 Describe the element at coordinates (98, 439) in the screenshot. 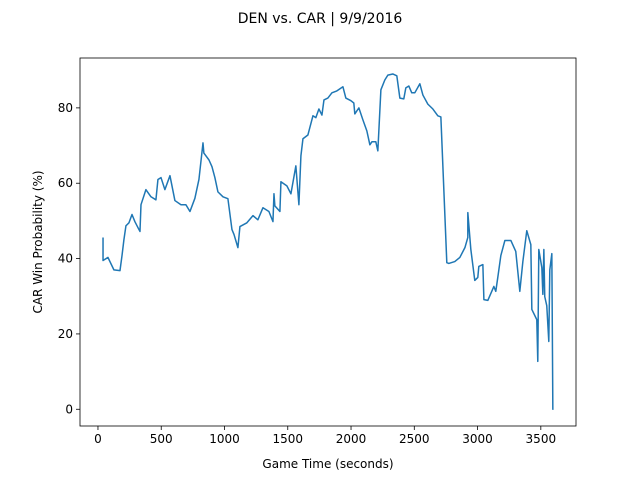

I see `x-tick-label: 0` at that location.